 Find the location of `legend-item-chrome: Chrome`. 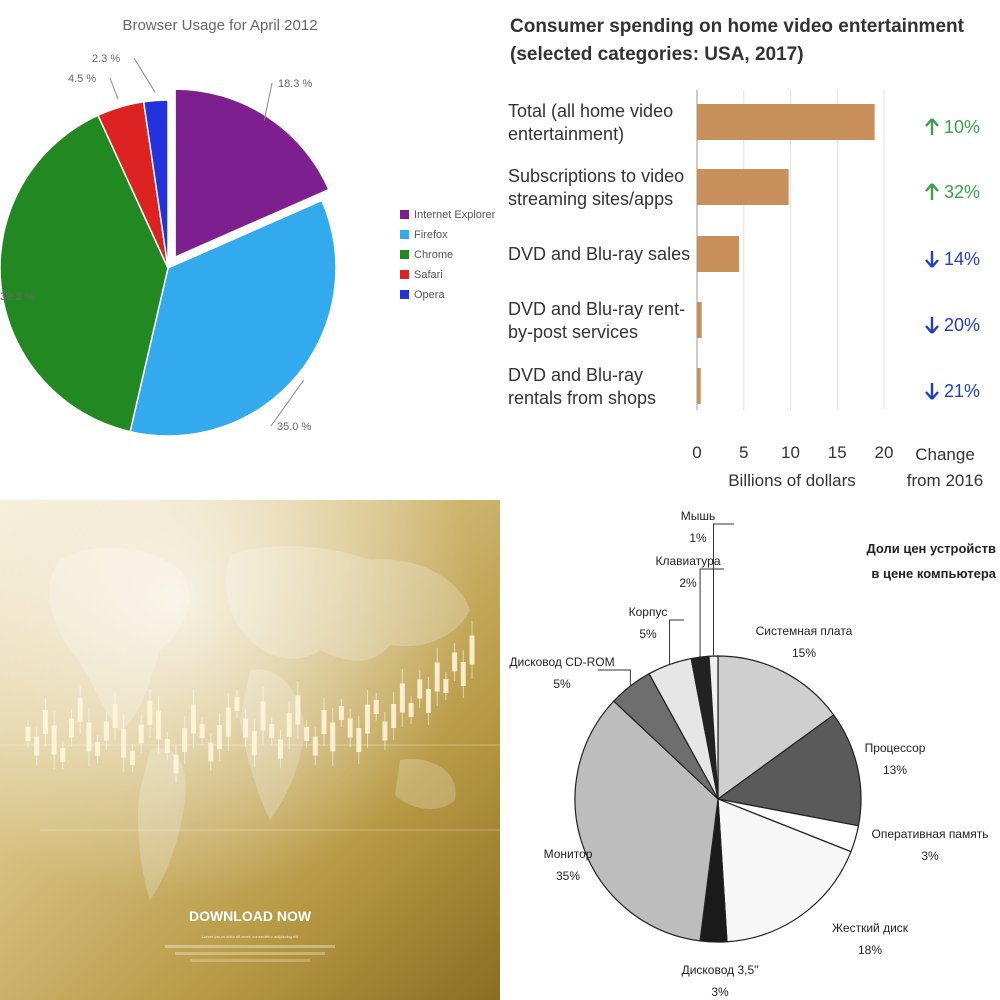

legend-item-chrome: Chrome is located at coordinates (433, 255).